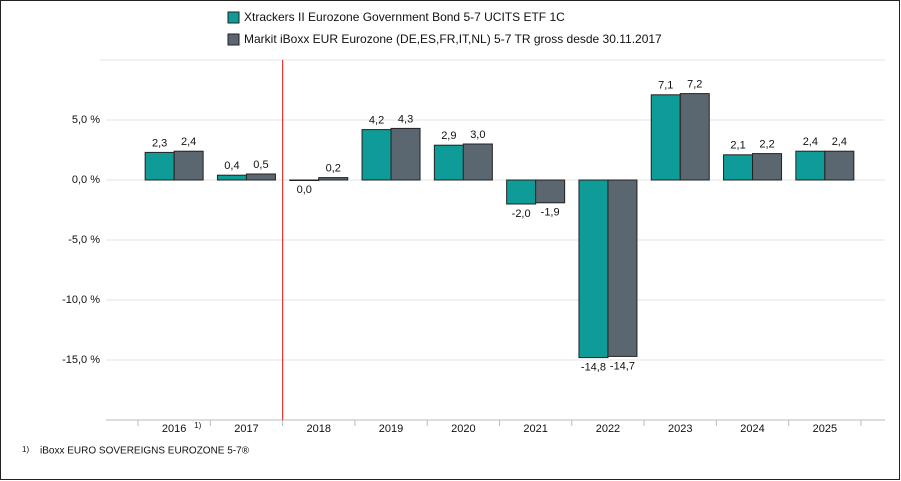 The image size is (901, 481). I want to click on data-label: 3,0, so click(477, 135).